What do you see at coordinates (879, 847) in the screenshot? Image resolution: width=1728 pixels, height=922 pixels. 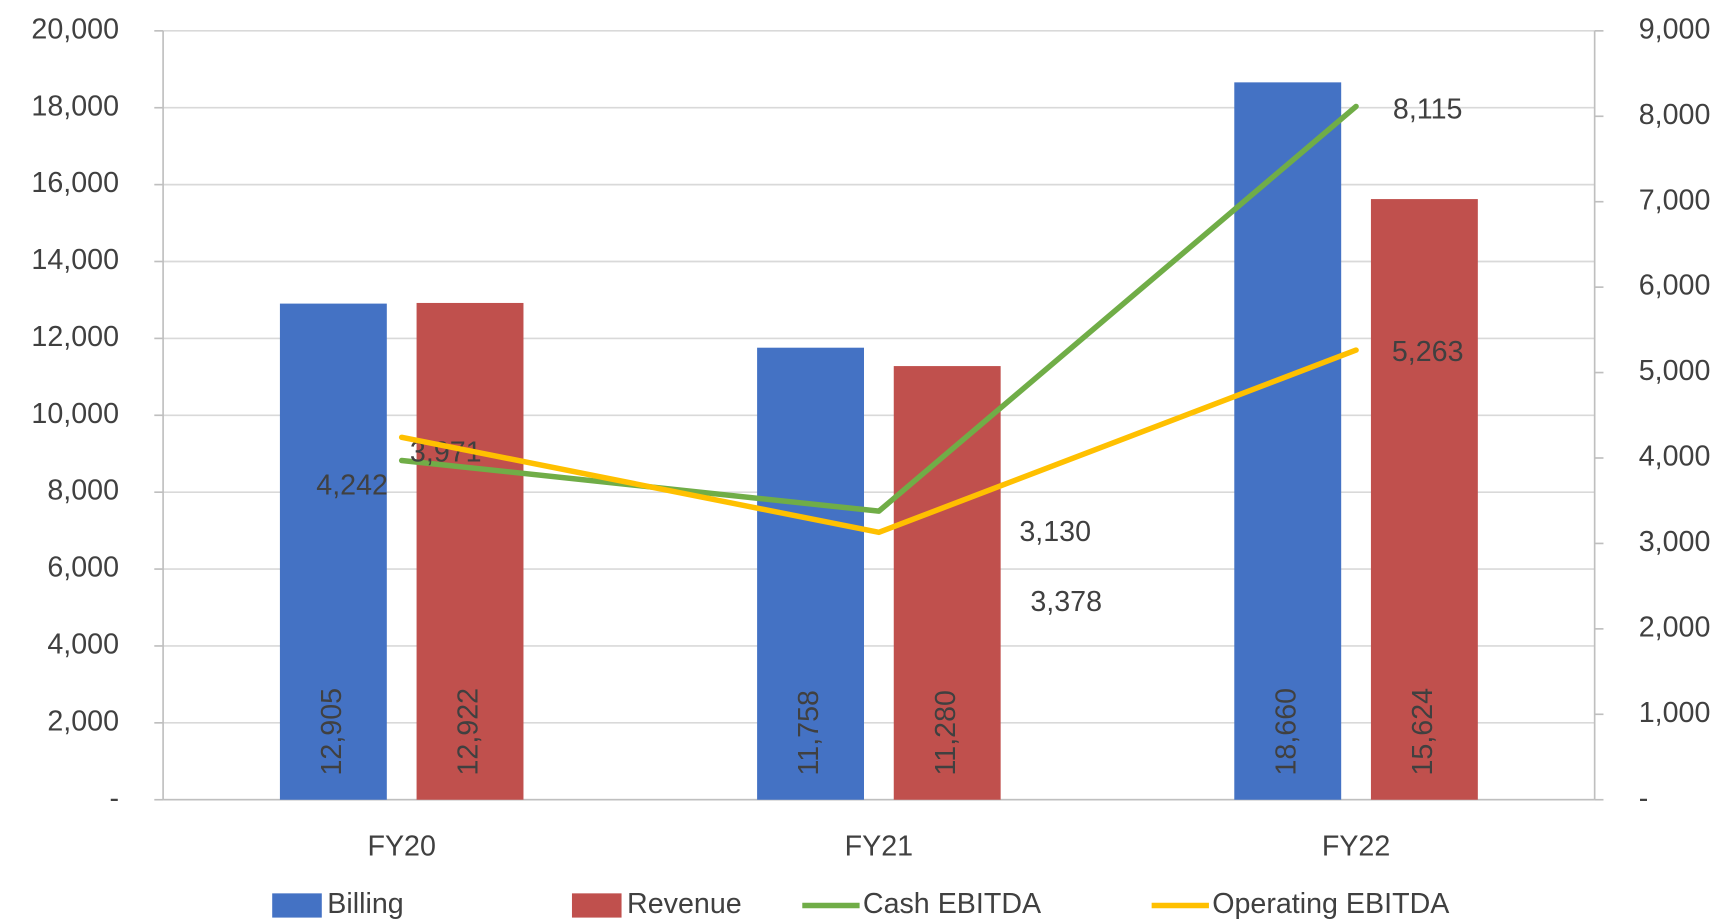 I see `x-tick-label: FY21` at bounding box center [879, 847].